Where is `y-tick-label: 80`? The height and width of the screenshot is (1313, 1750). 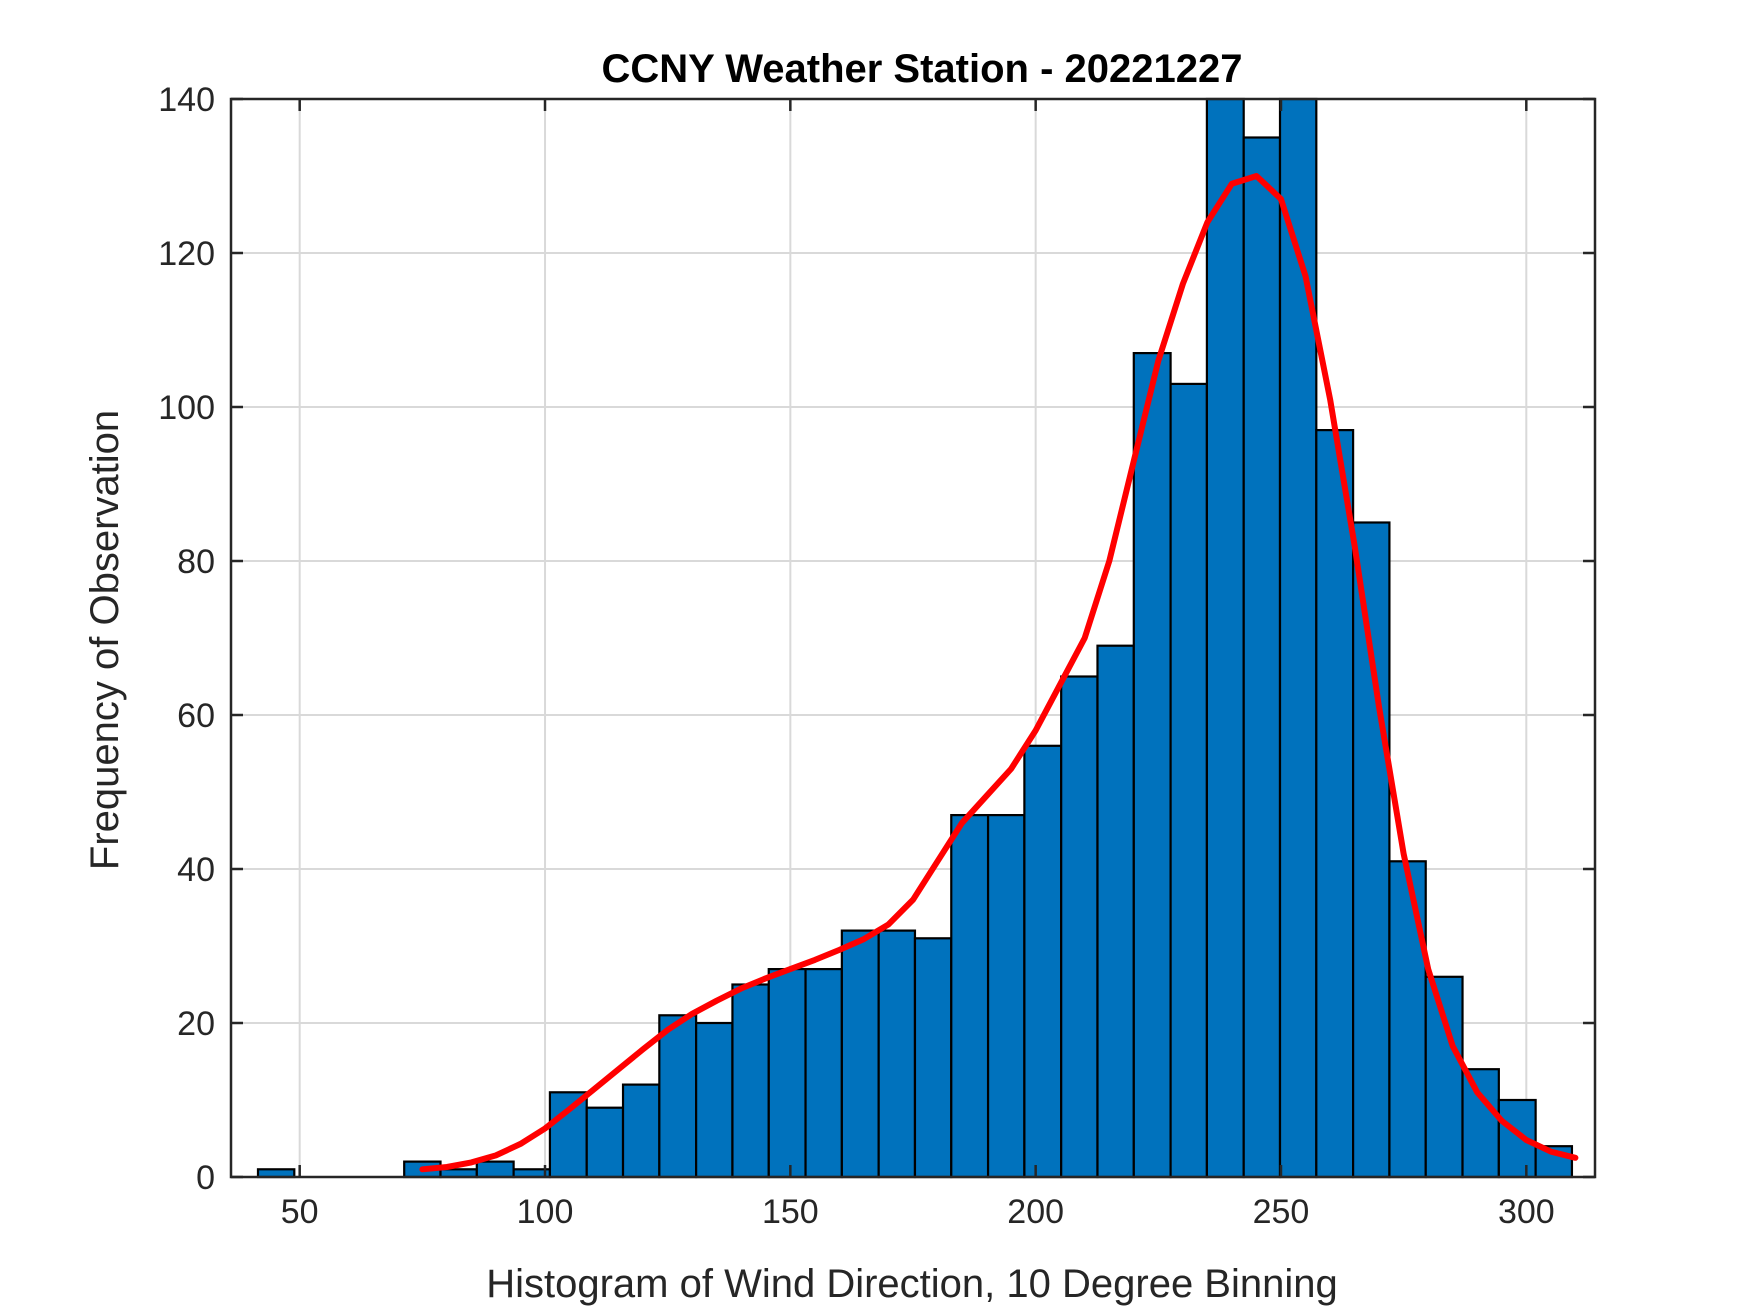
y-tick-label: 80 is located at coordinates (196, 562).